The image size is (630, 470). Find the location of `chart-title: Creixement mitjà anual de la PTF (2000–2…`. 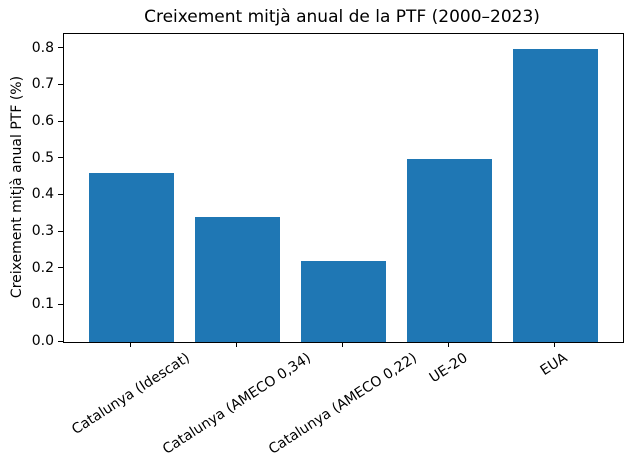

chart-title: Creixement mitjà anual de la PTF (2000–2… is located at coordinates (342, 17).